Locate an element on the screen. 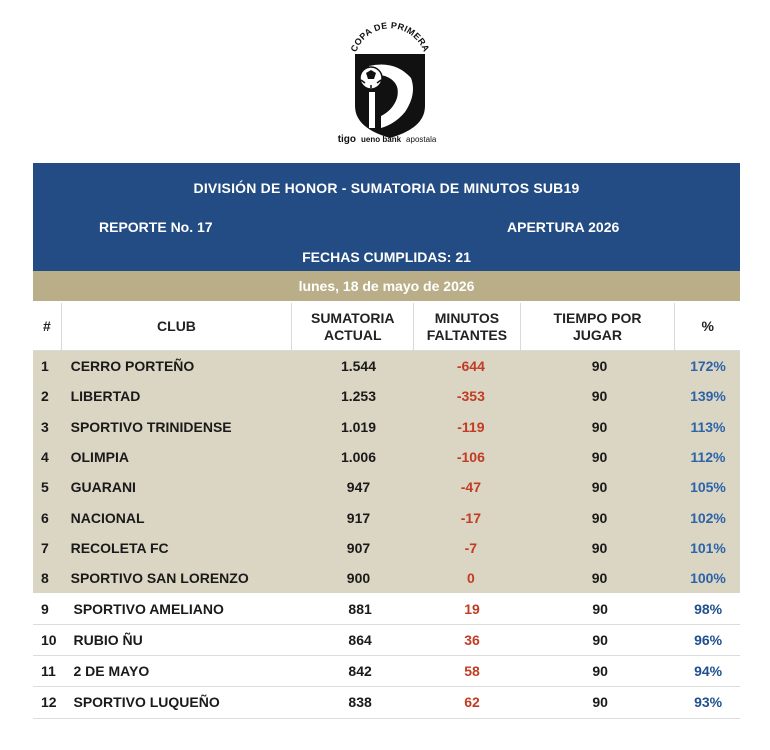 The width and height of the screenshot is (770, 750). cell-pct: 112% is located at coordinates (708, 457).